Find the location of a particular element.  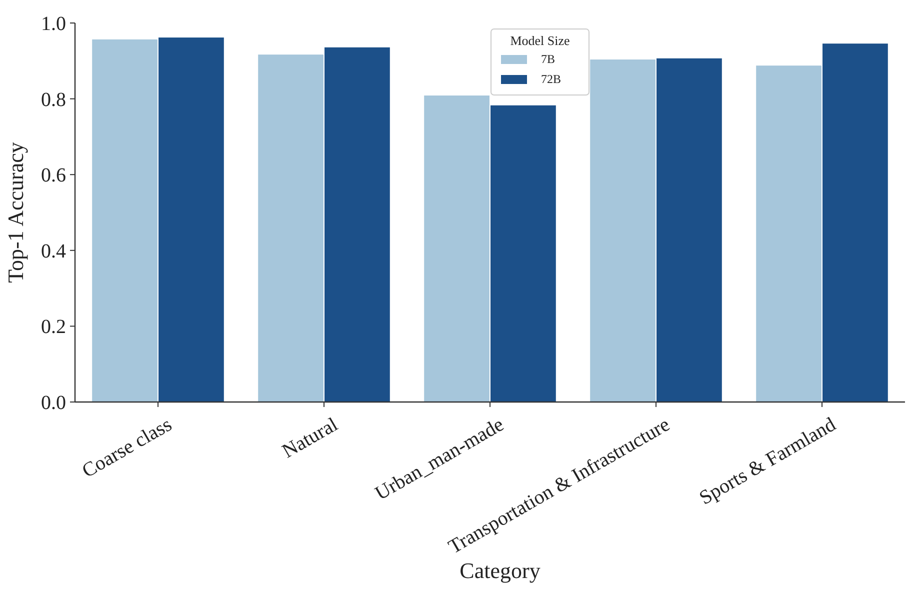

legend-label: 7B is located at coordinates (548, 59).